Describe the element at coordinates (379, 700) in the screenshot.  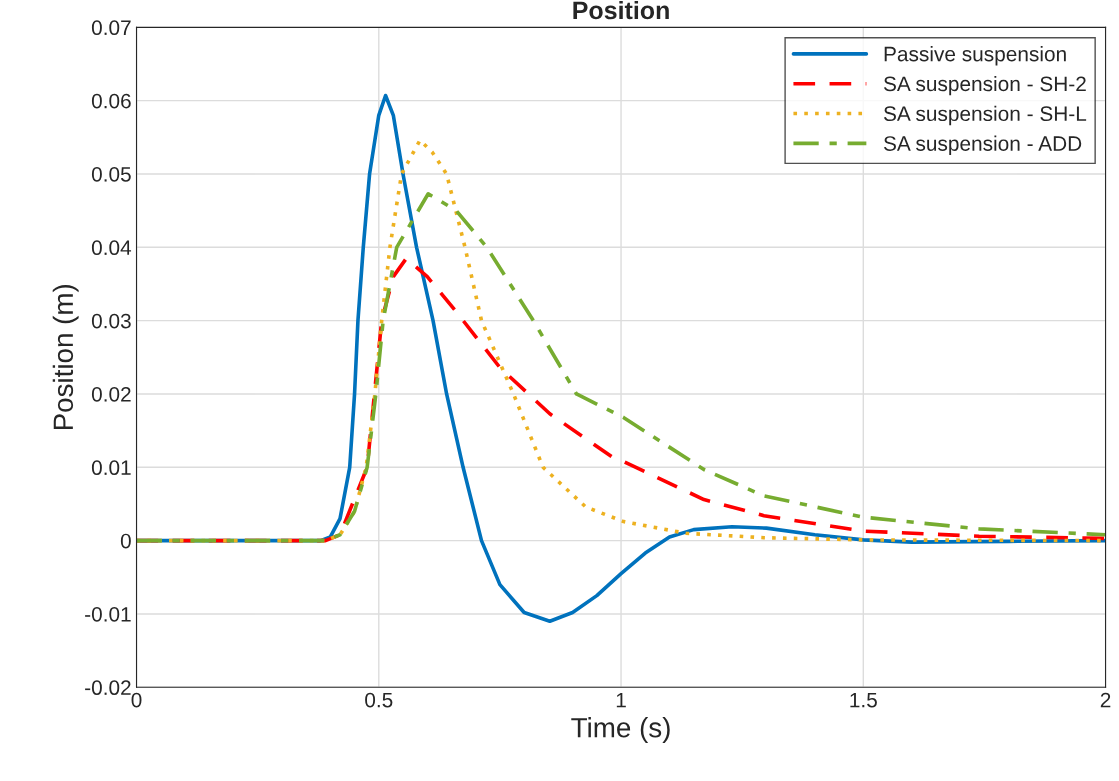
I see `x-tick-label: 0.5` at that location.